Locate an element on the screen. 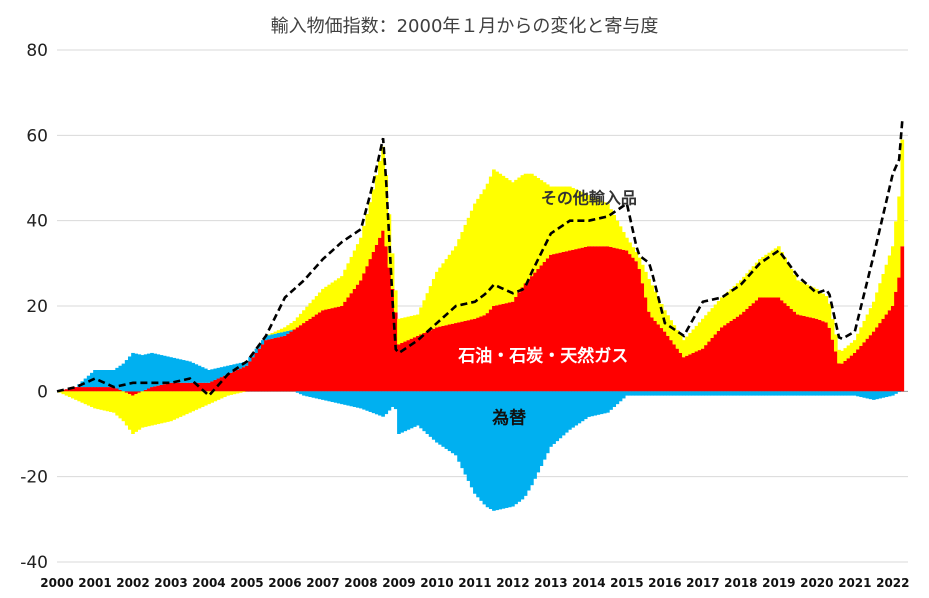 This screenshot has width=929, height=598. y-tick-label: 20 is located at coordinates (37, 307).